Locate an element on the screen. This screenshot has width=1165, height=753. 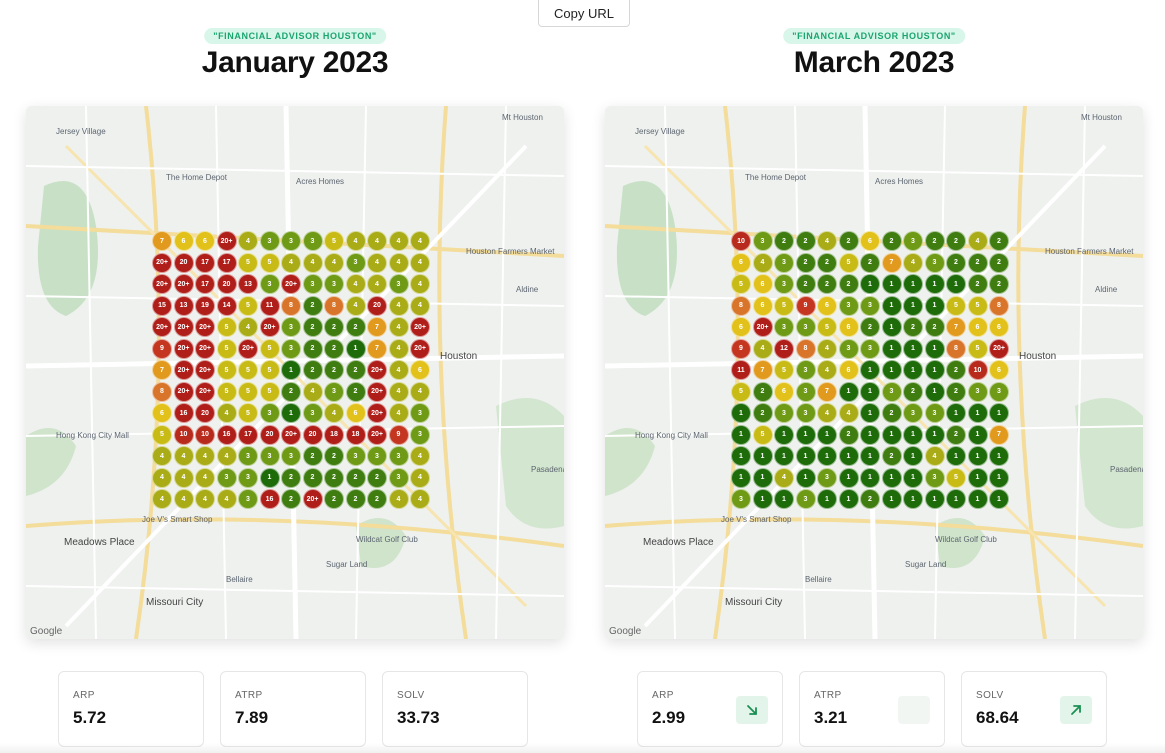
rank-pin: 15 is located at coordinates (162, 305).